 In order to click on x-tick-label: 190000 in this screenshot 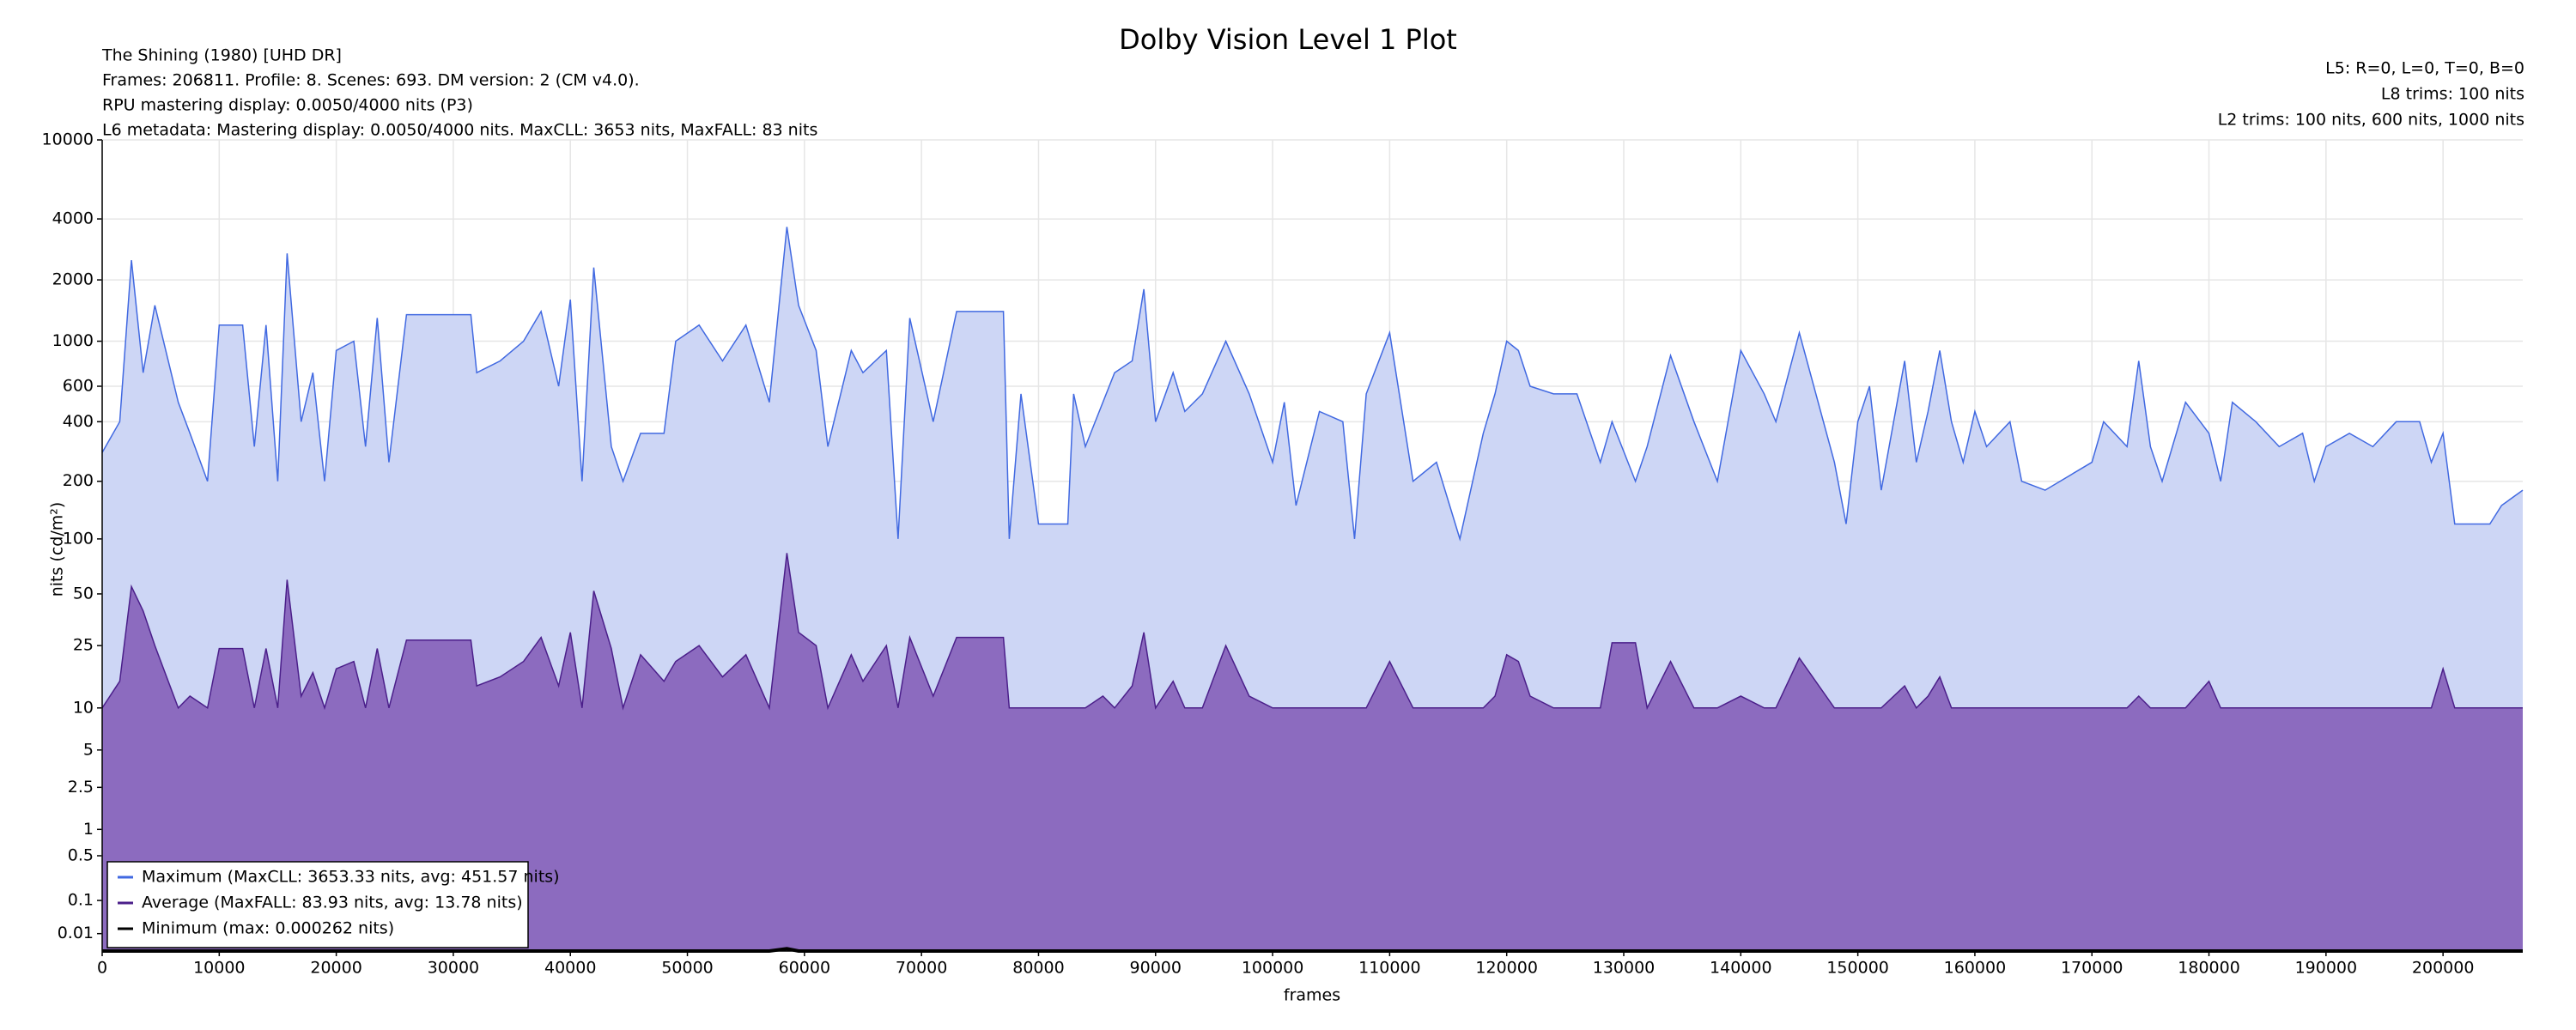, I will do `click(2326, 968)`.